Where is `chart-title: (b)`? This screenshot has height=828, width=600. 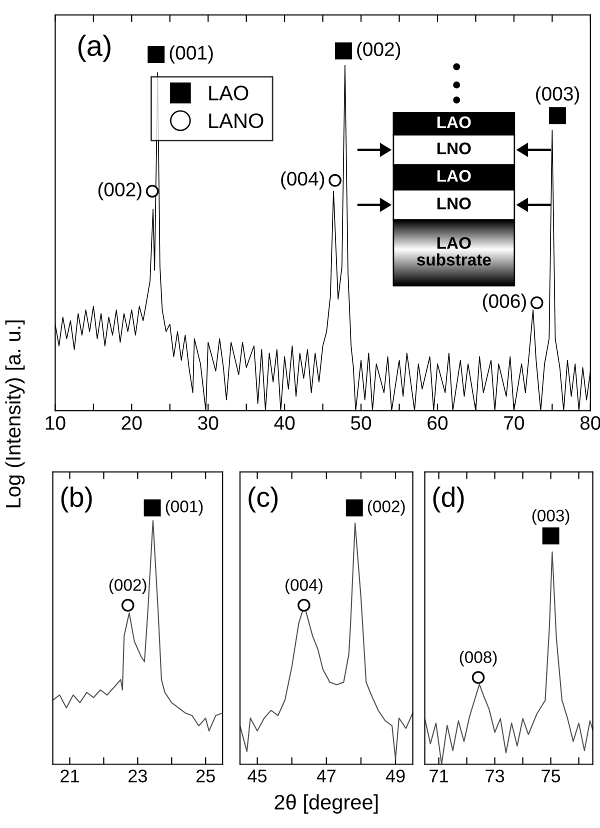
chart-title: (b) is located at coordinates (76, 499).